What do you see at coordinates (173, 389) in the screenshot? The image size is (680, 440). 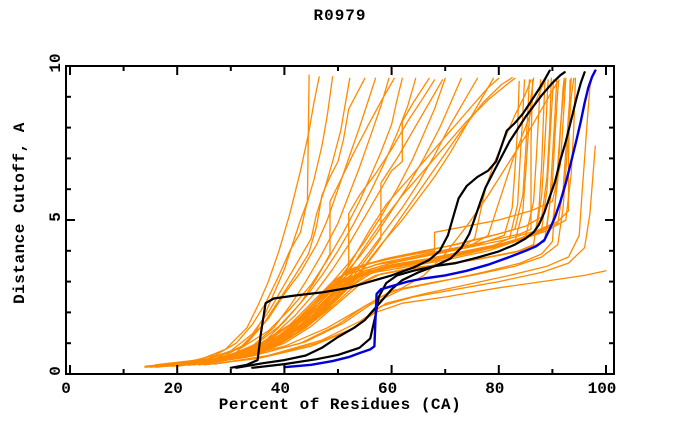 I see `x-tick-label: 20` at bounding box center [173, 389].